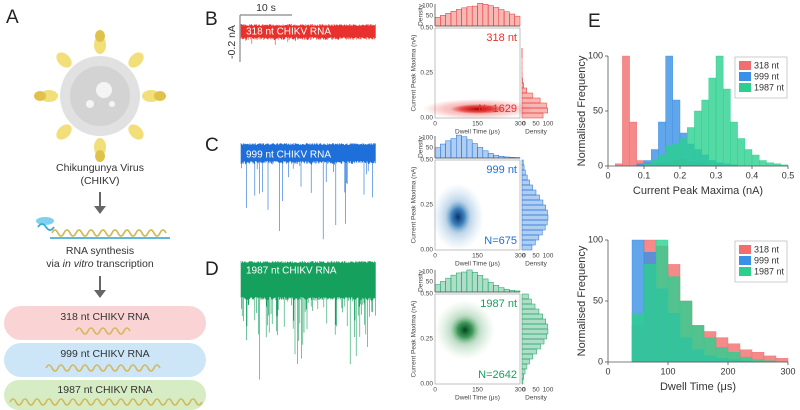 Image resolution: width=800 pixels, height=410 pixels. I want to click on y-axis-label: Normalised Frequency, so click(582, 300).